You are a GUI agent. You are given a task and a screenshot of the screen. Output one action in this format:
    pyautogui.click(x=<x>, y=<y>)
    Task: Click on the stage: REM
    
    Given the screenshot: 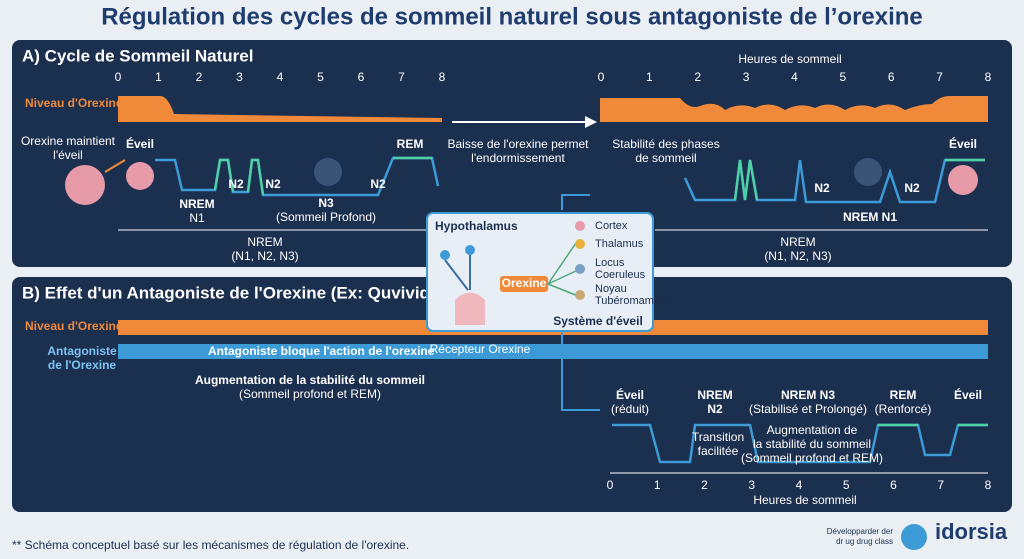 What is the action you would take?
    pyautogui.click(x=903, y=395)
    